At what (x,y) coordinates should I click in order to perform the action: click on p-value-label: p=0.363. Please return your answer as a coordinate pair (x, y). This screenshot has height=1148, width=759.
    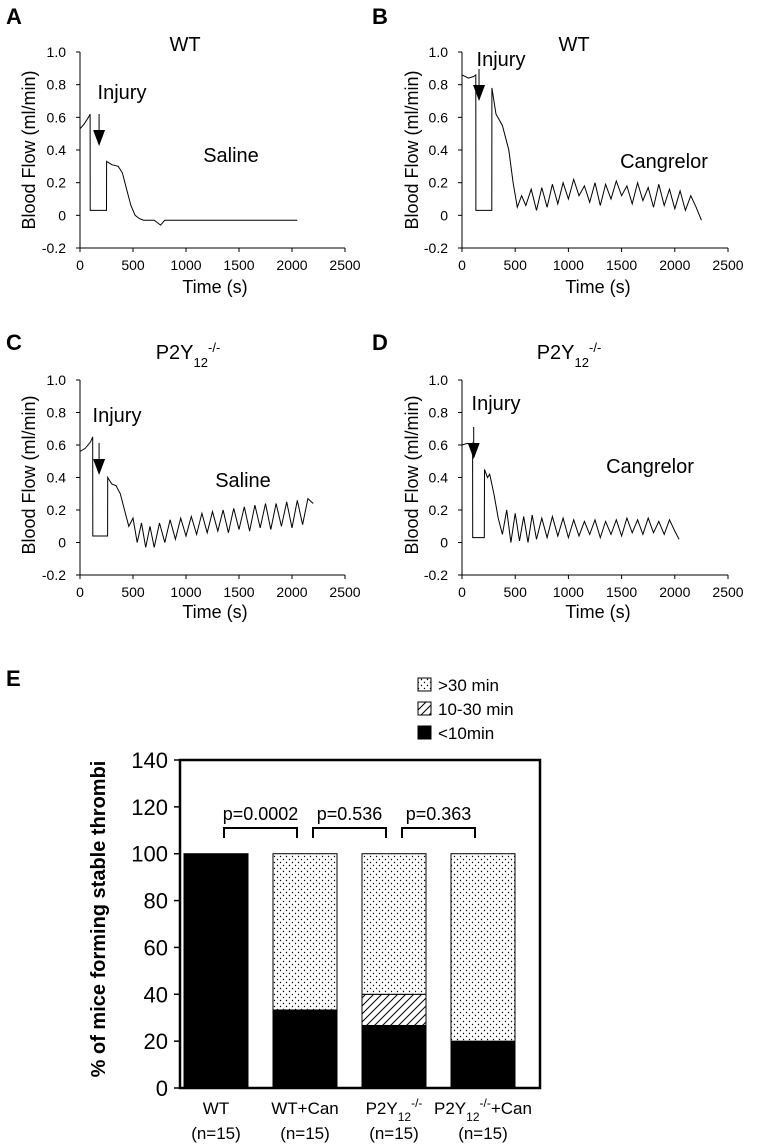
    Looking at the image, I should click on (439, 814).